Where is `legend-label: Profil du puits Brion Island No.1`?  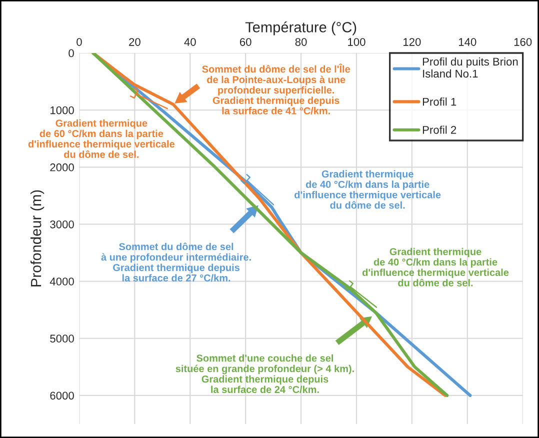 legend-label: Profil du puits Brion Island No.1 is located at coordinates (470, 67).